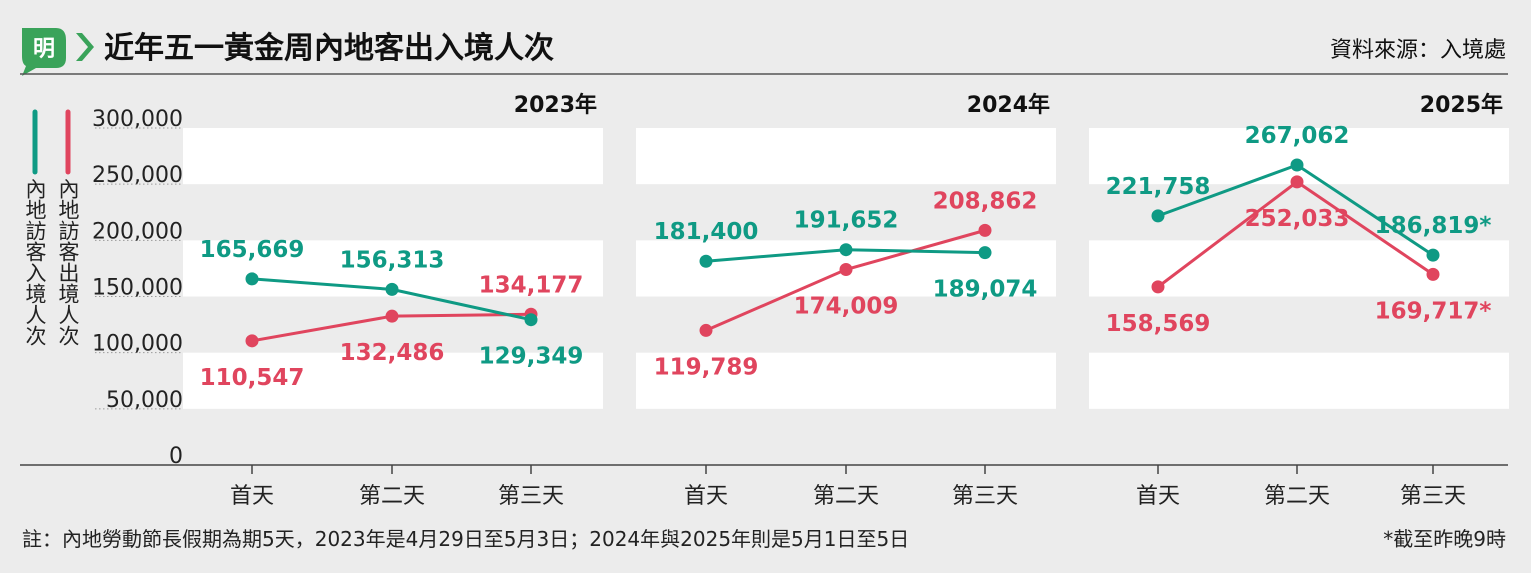 Image resolution: width=1531 pixels, height=573 pixels. I want to click on inbound-data-label: 191,652, so click(846, 221).